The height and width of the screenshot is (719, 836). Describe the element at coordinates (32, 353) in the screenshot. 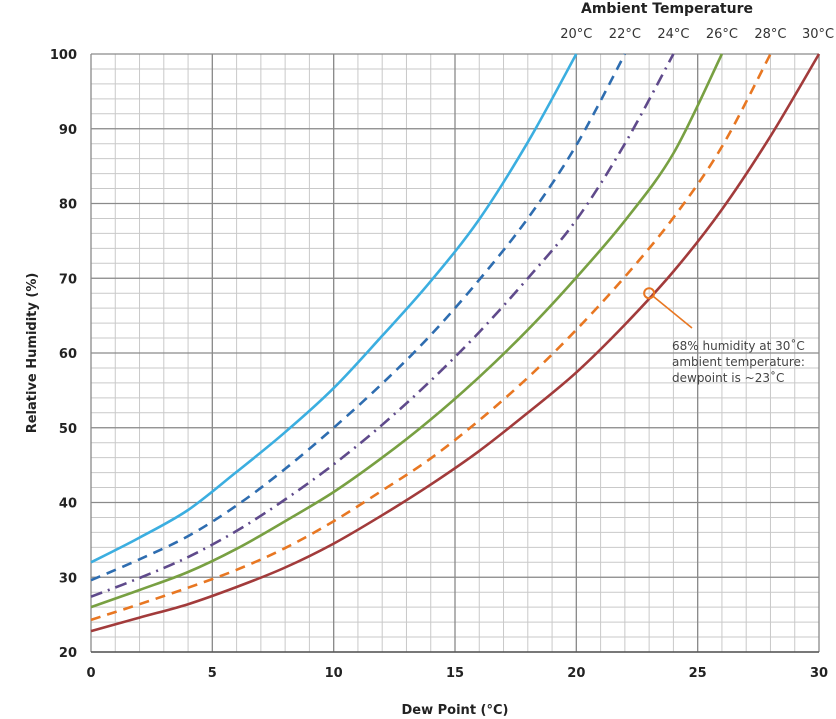

I see `y-axis-title: Relative Humidity (%)` at that location.